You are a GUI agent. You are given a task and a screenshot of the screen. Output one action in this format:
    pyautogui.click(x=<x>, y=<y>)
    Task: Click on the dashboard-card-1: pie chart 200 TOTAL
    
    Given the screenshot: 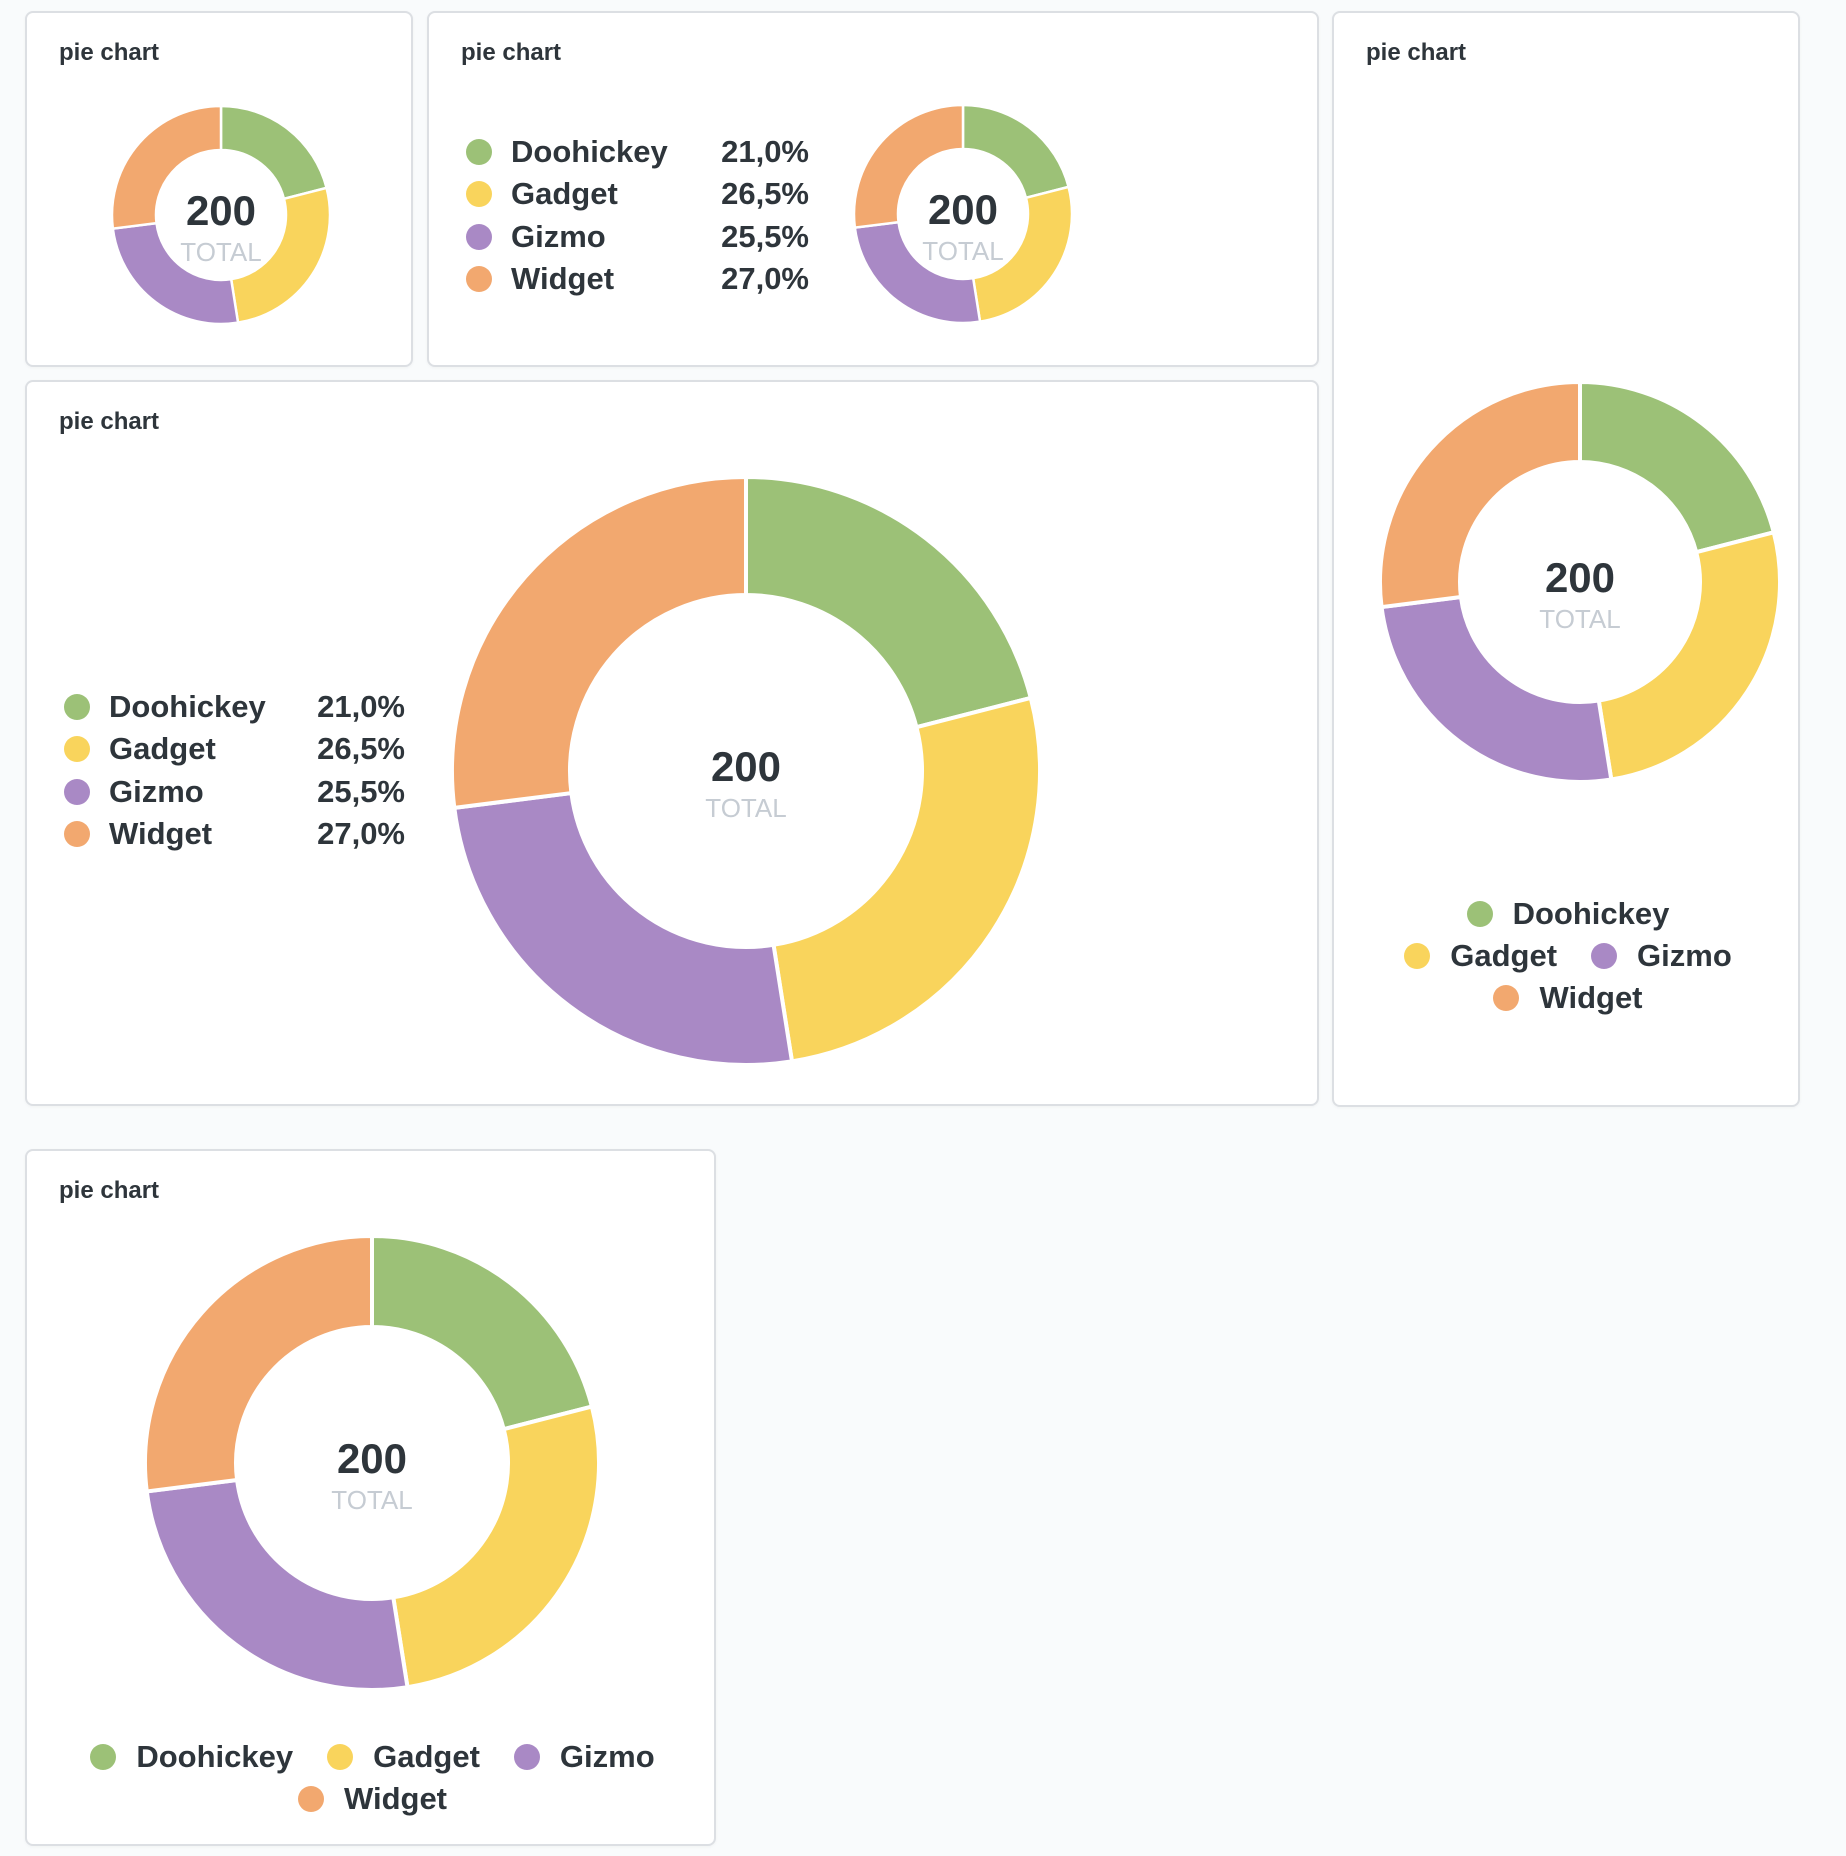 What is the action you would take?
    pyautogui.click(x=219, y=189)
    